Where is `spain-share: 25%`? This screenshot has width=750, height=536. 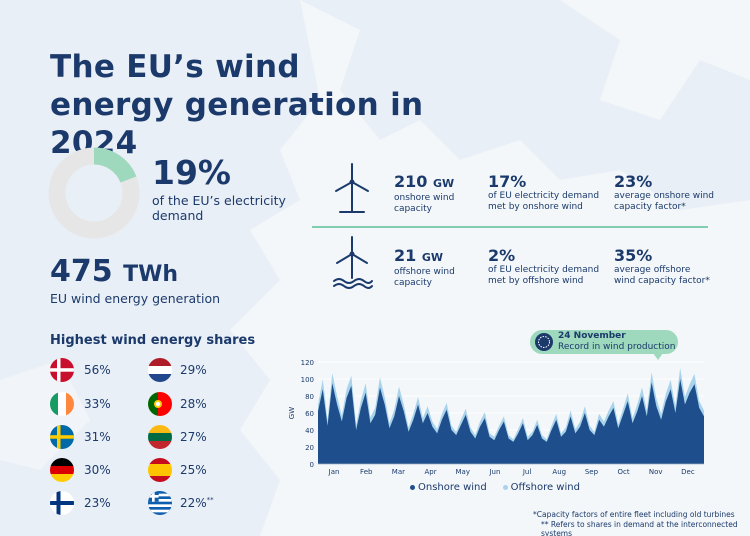
spain-share: 25% is located at coordinates (193, 470).